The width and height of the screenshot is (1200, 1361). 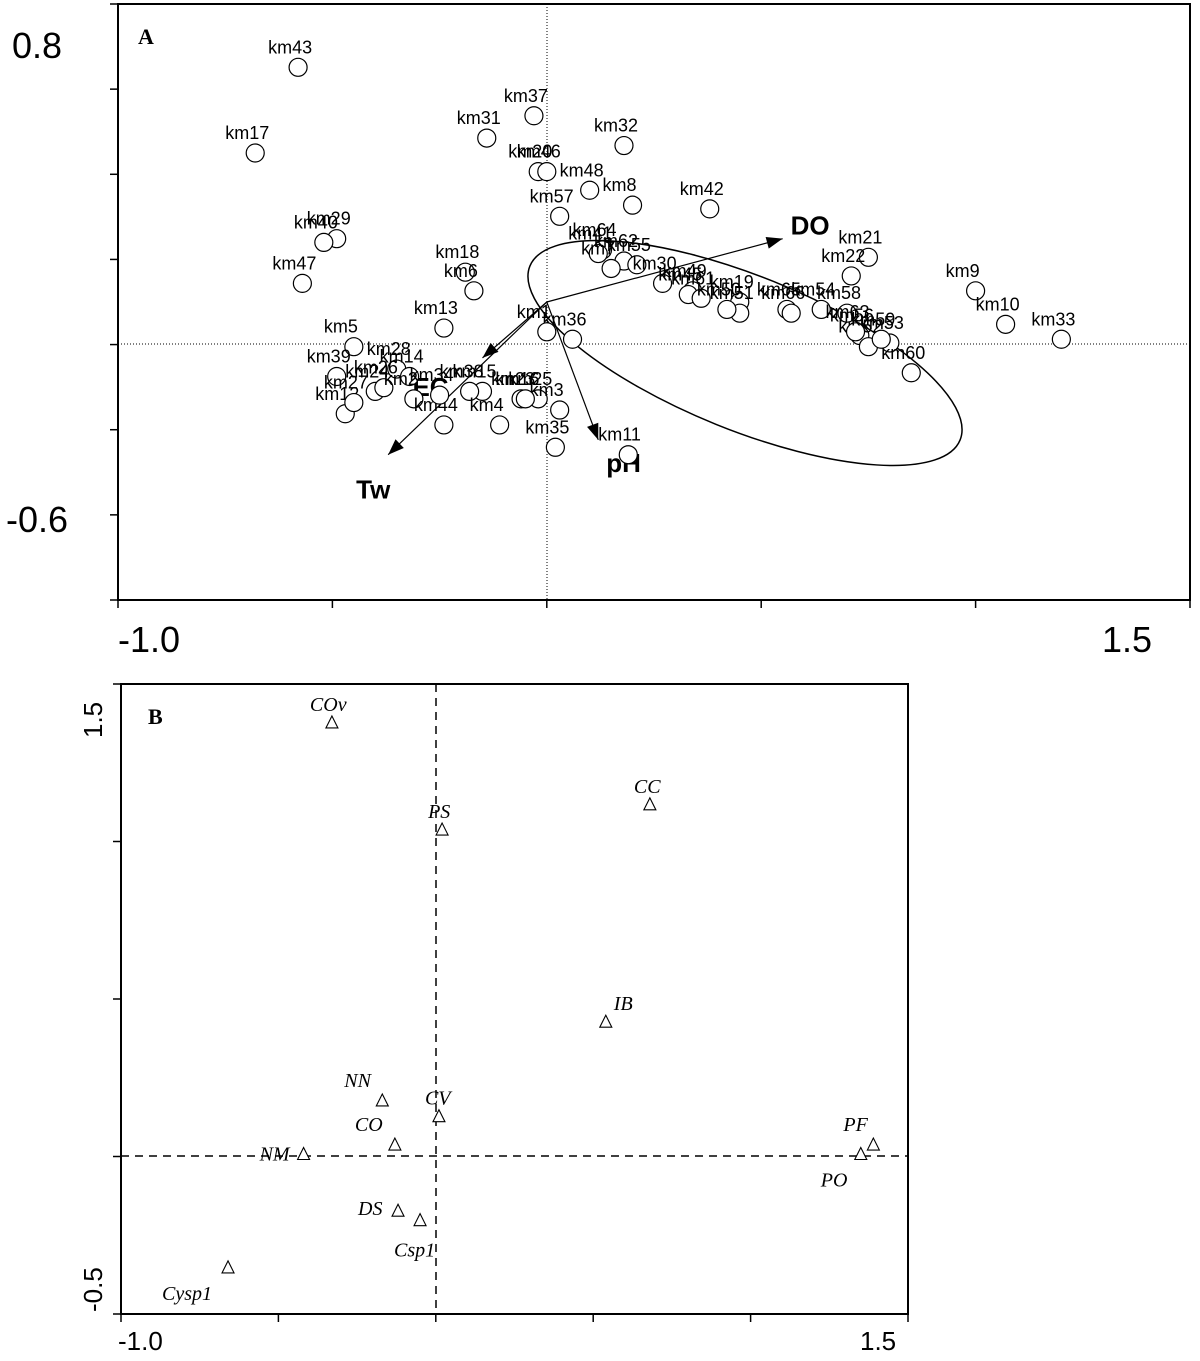 What do you see at coordinates (843, 256) in the screenshot?
I see `site-label-km22: km22` at bounding box center [843, 256].